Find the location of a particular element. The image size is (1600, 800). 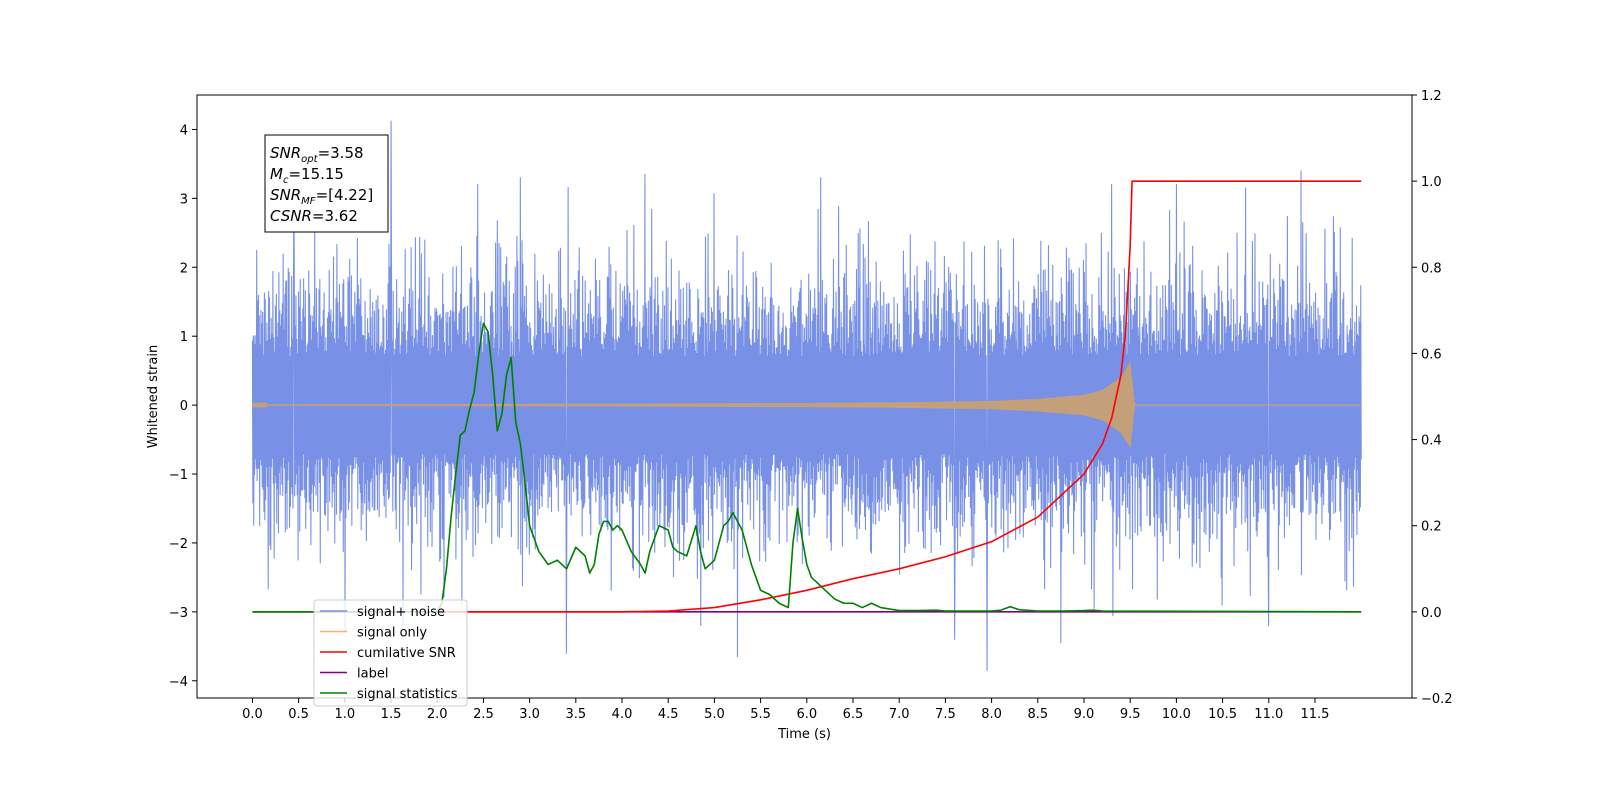

annotation-line: CSNR=3.62 is located at coordinates (314, 216).